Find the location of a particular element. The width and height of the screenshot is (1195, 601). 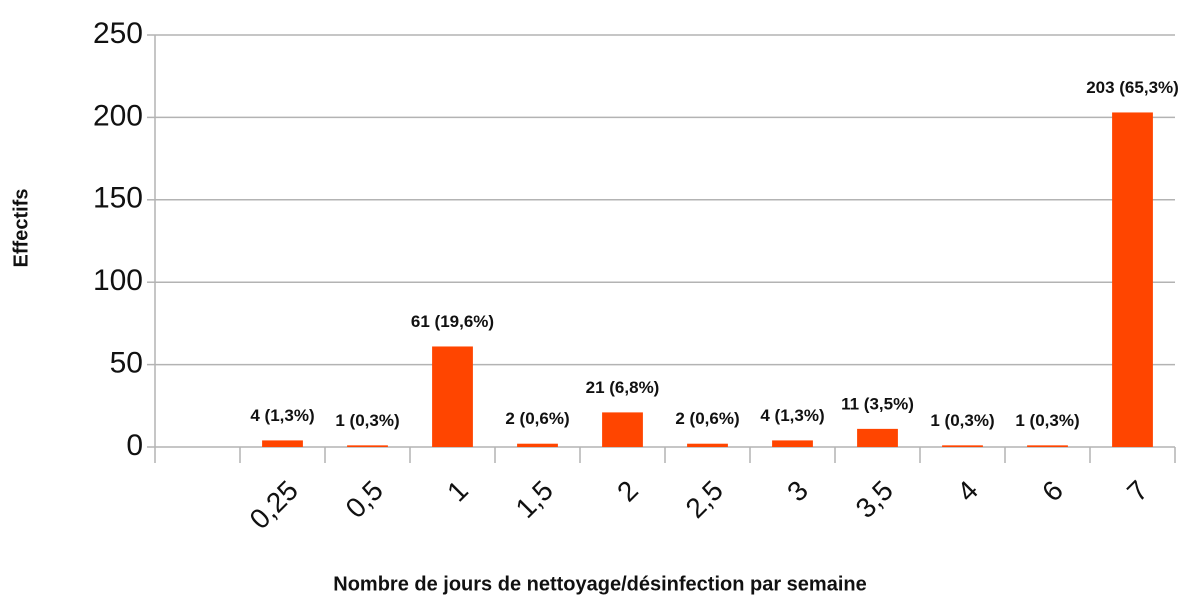

y-tick-label: 100 is located at coordinates (118, 280).